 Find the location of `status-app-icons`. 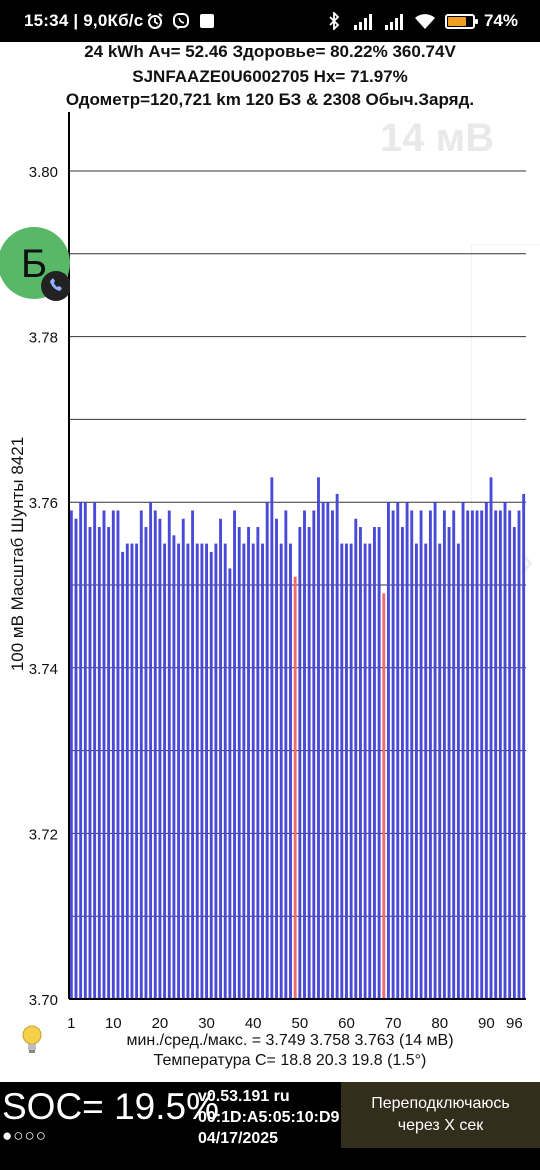

status-app-icons is located at coordinates (181, 21).